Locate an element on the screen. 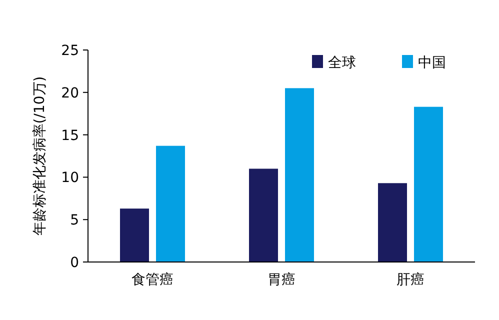 This screenshot has height=320, width=499. y-tick-label: 20 is located at coordinates (70, 93).